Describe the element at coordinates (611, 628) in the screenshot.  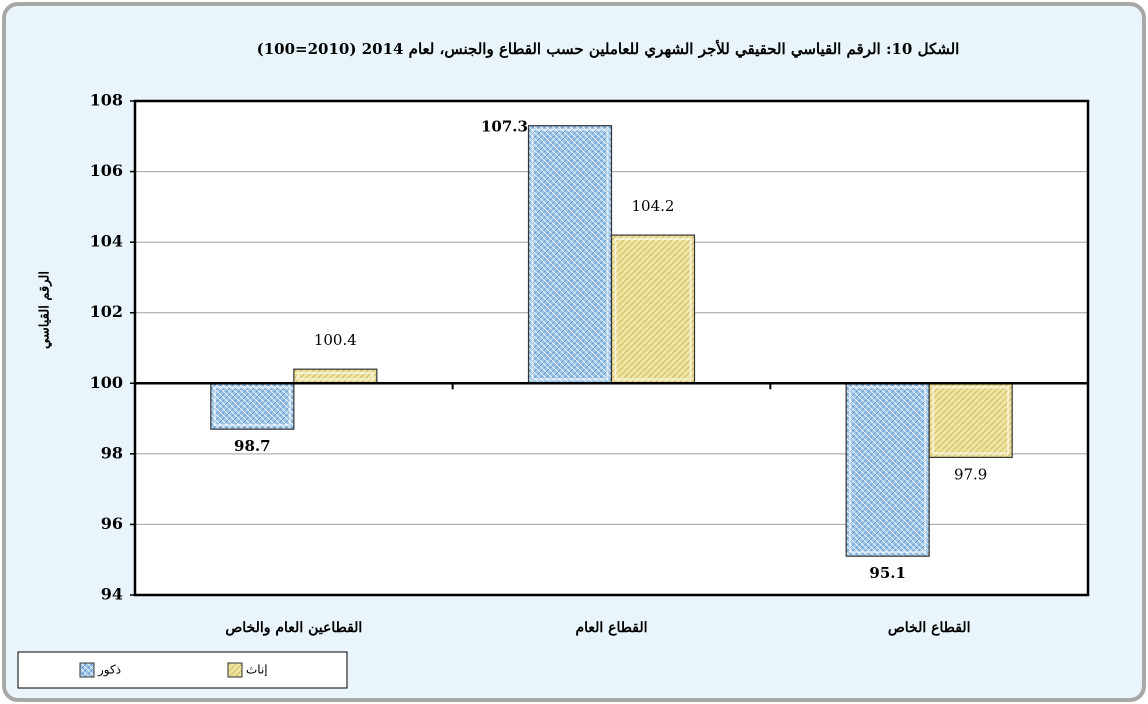
I see `x-tick-label: القطاع العام` at that location.